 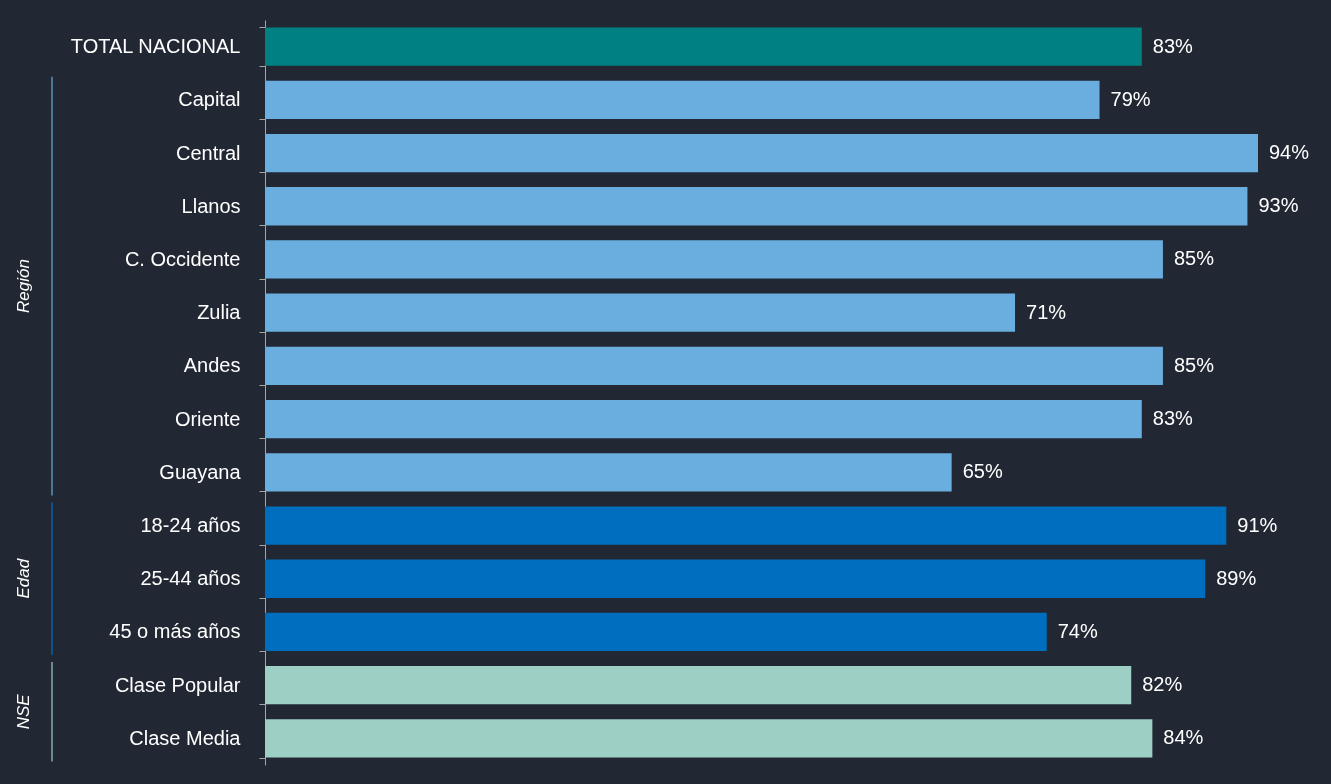 I want to click on data-label: 94%, so click(x=1289, y=152).